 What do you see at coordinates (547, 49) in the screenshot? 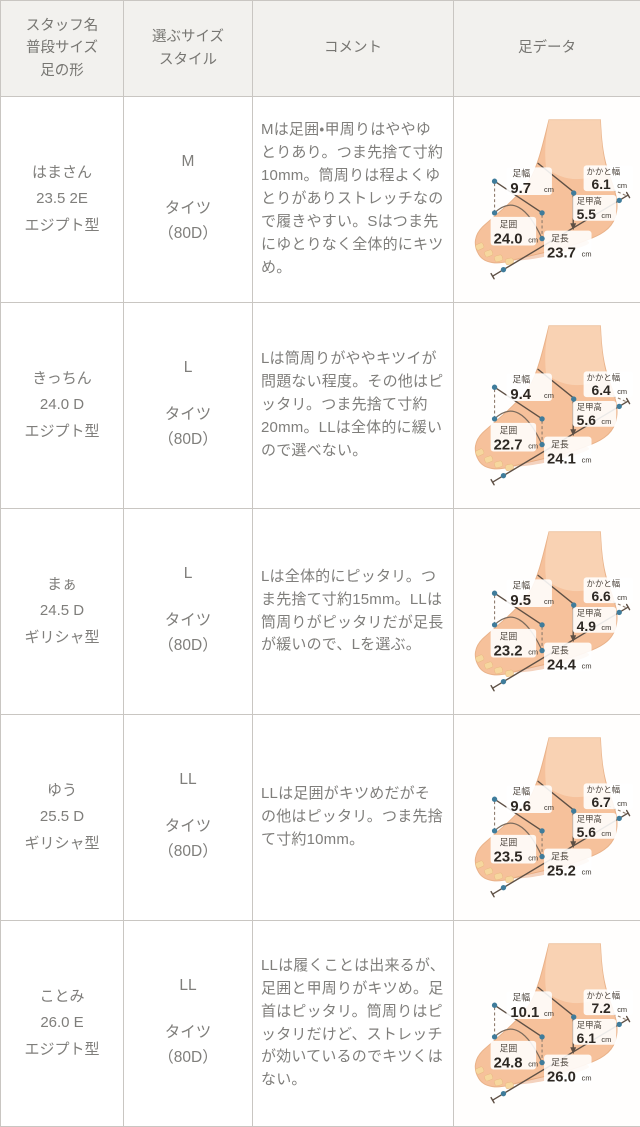
I see `header-footdata: 足データ` at bounding box center [547, 49].